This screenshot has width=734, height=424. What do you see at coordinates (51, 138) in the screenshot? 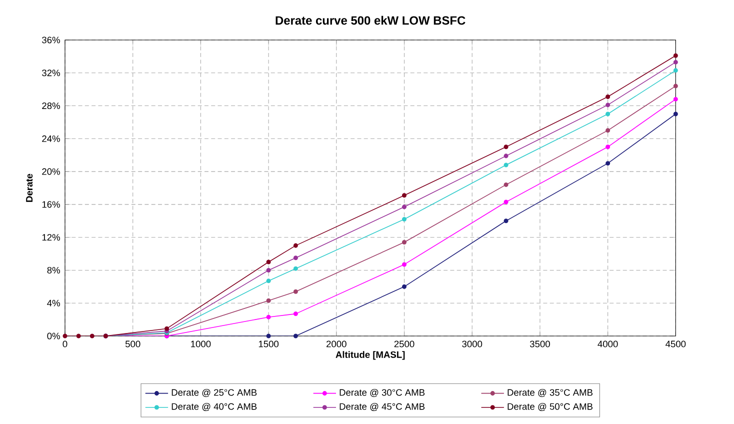
I see `y-tick-label: 24%` at bounding box center [51, 138].